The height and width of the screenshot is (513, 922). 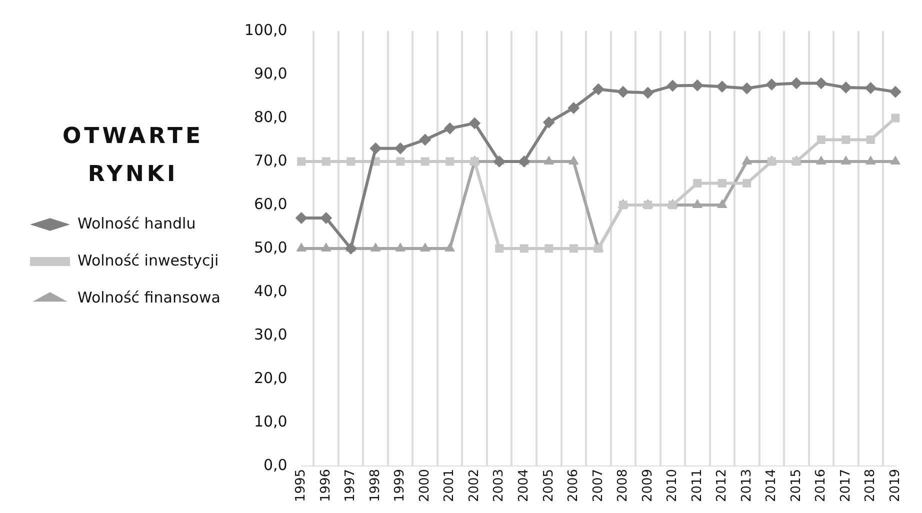 I want to click on x-tick-label: 2016, so click(x=821, y=485).